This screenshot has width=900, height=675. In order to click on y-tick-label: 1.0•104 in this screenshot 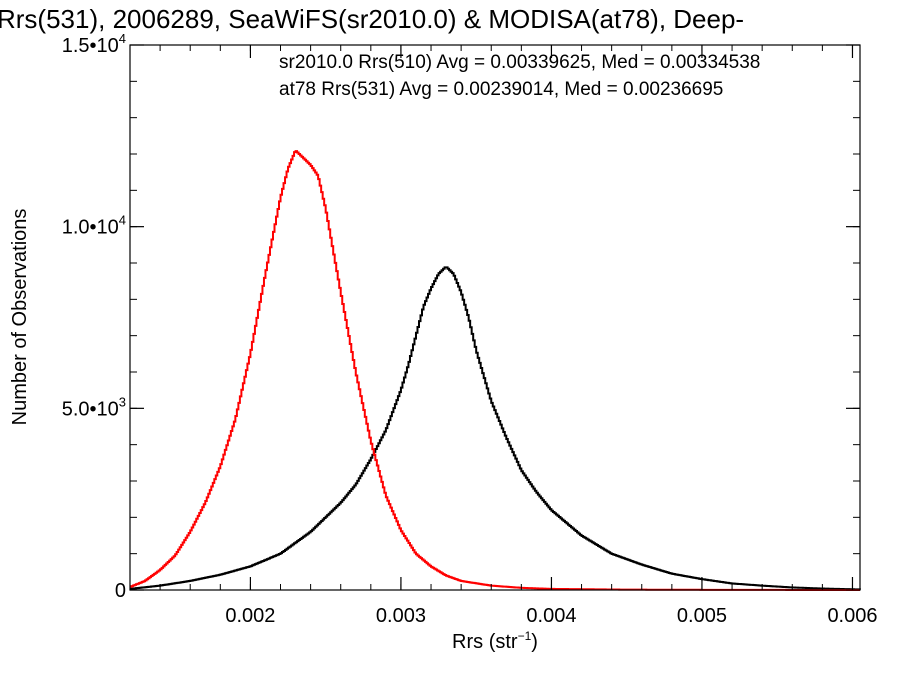, I will do `click(94, 226)`.